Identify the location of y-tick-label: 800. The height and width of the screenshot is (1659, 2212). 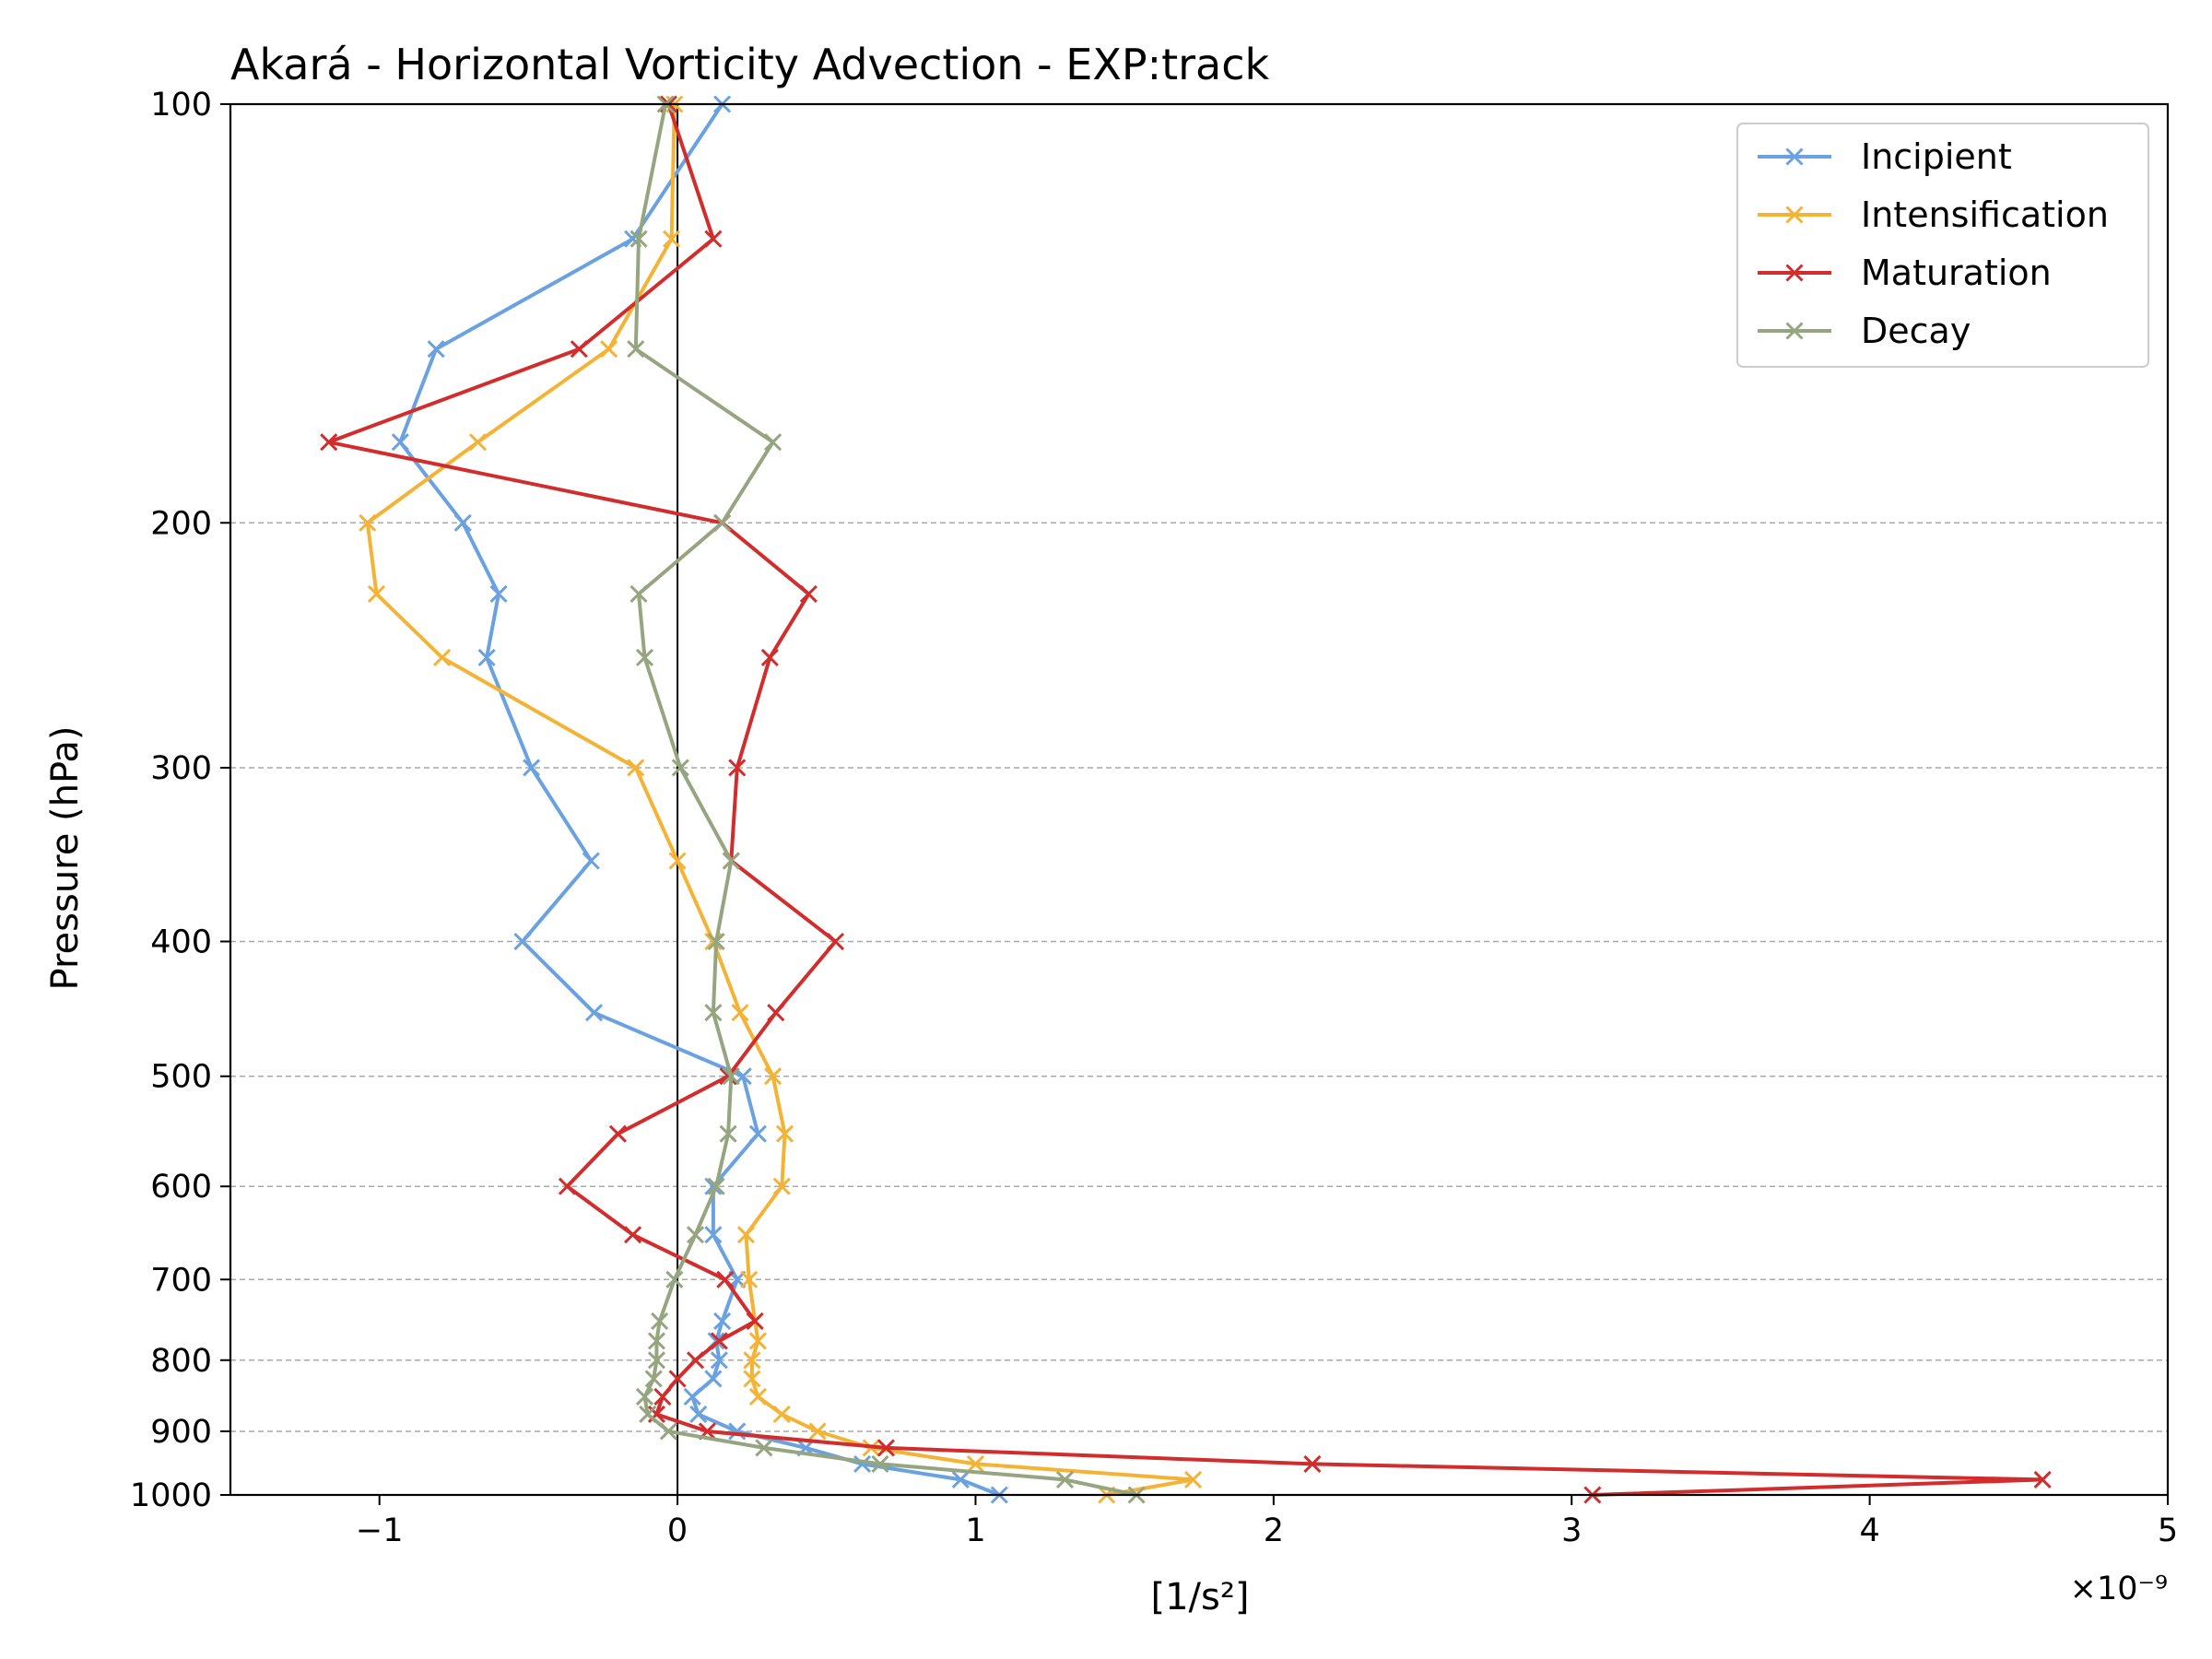
(181, 1361).